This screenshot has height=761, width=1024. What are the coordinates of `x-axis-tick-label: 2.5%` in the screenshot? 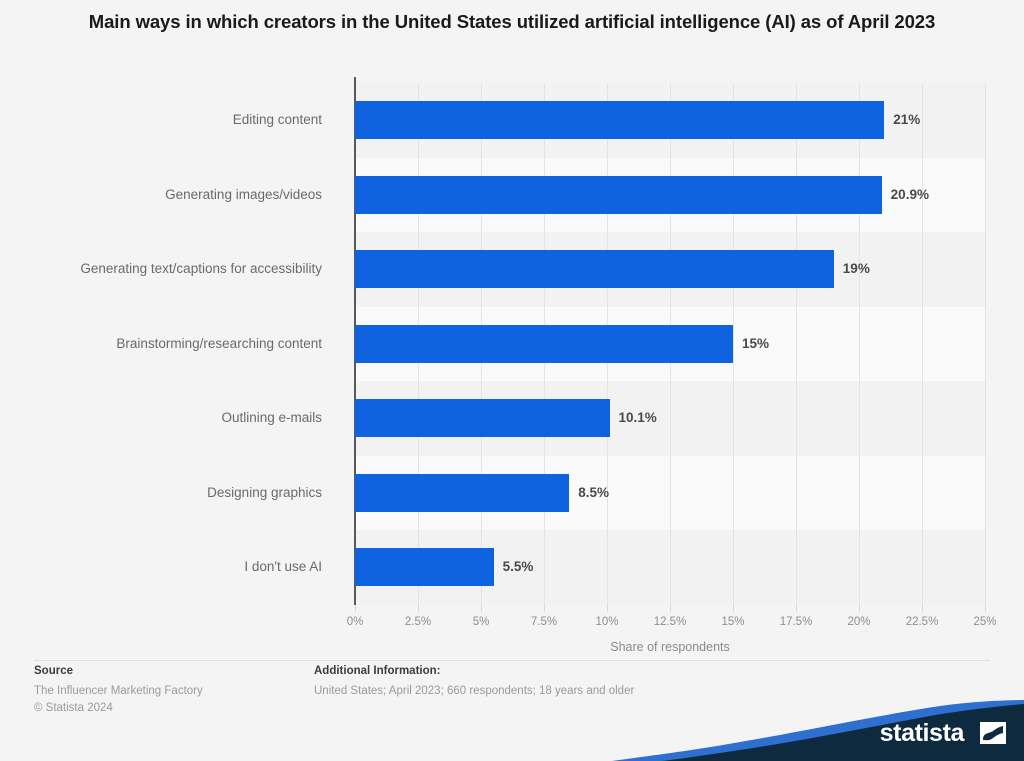 It's located at (418, 622).